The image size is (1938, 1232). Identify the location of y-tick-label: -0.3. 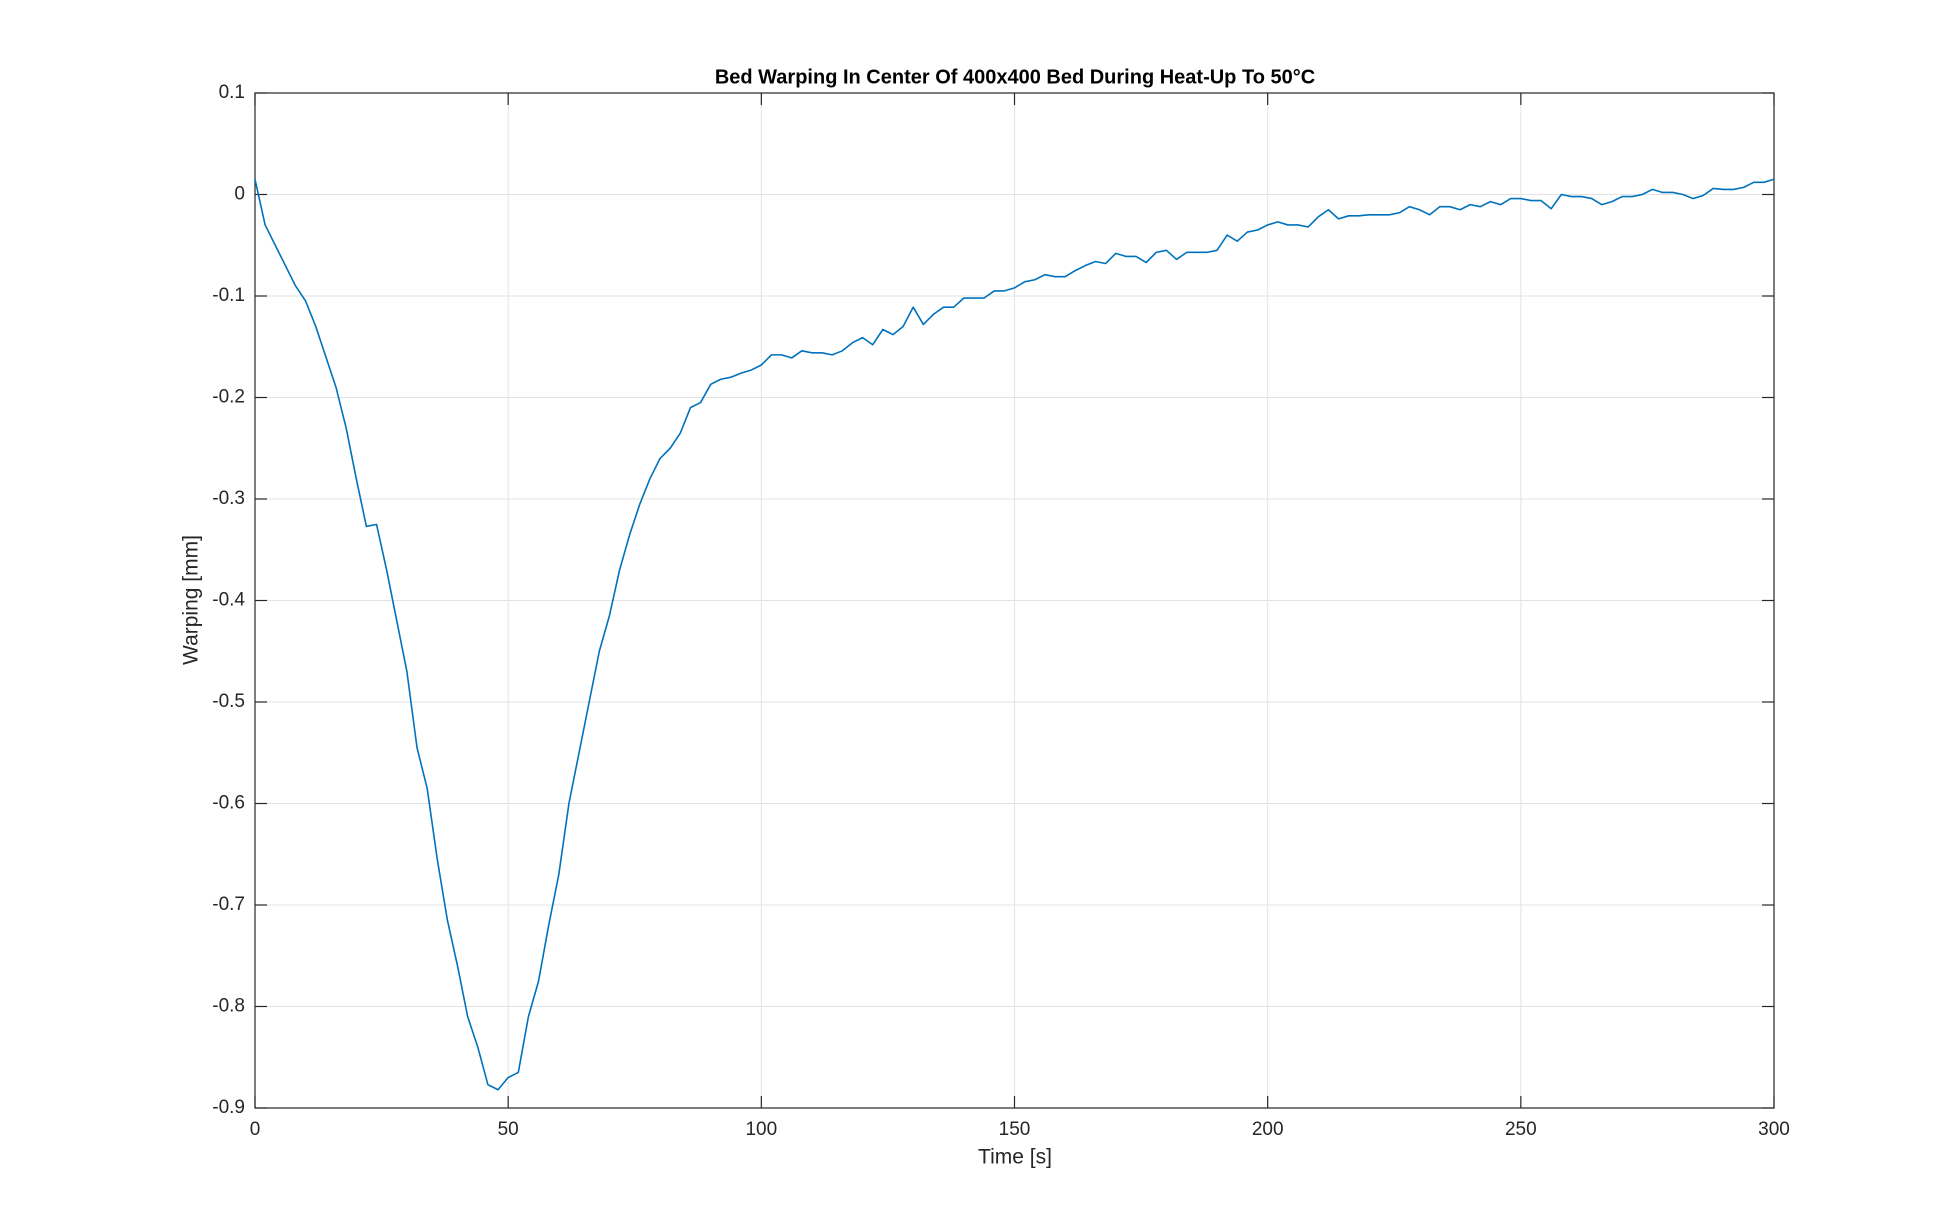
(228, 498).